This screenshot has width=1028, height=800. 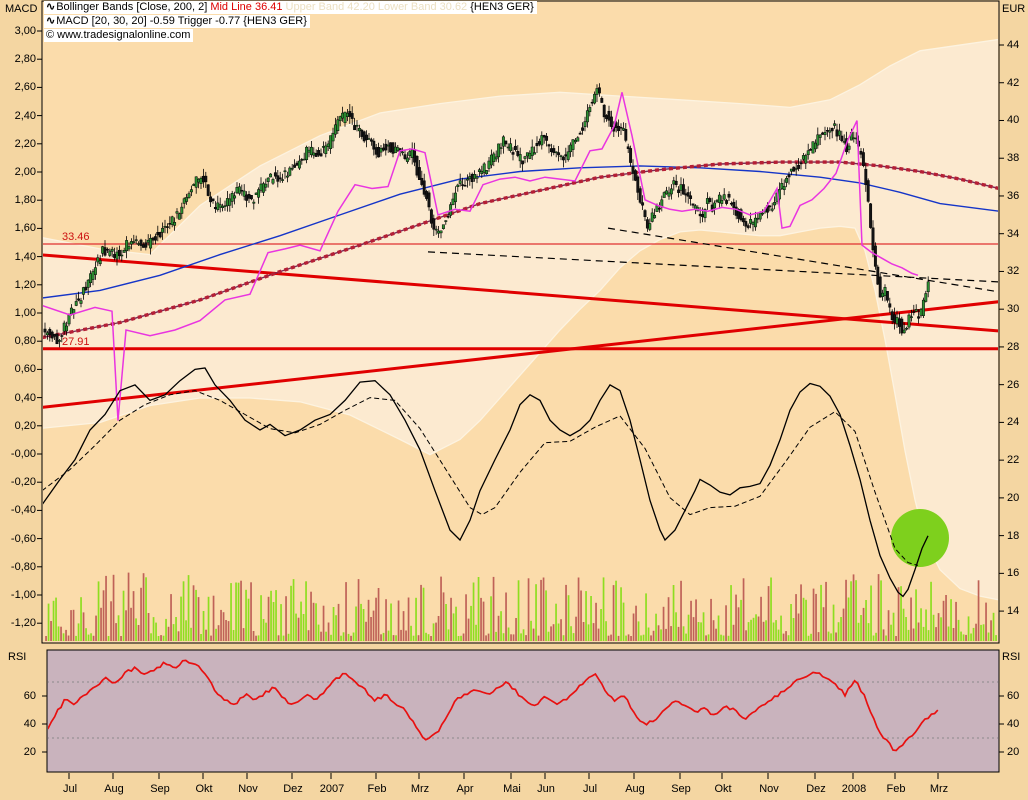 I want to click on eur-axis-label: 14, so click(x=1013, y=611).